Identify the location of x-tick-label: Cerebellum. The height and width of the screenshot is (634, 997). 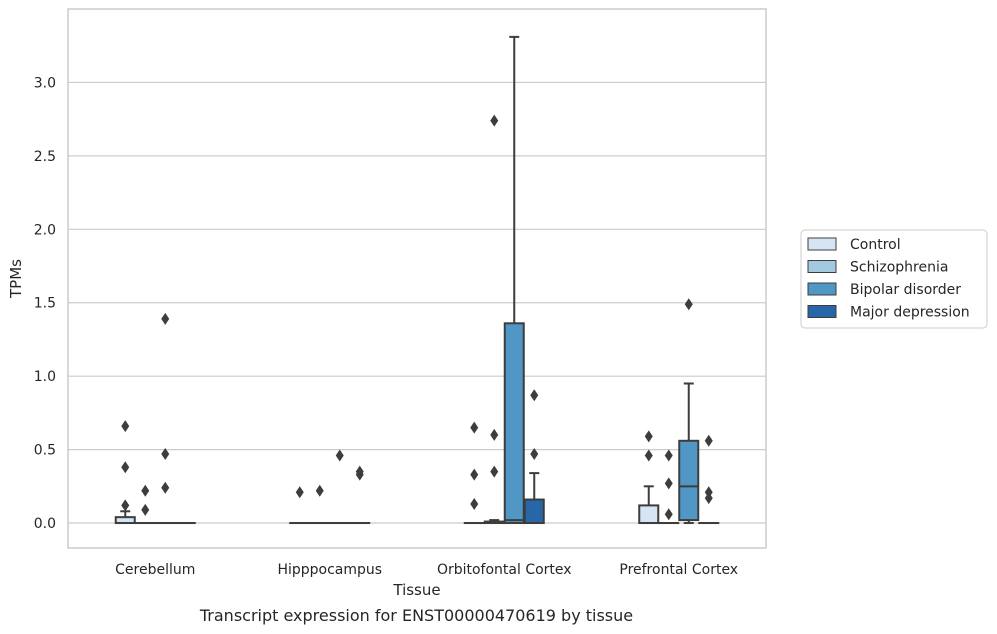
(155, 570).